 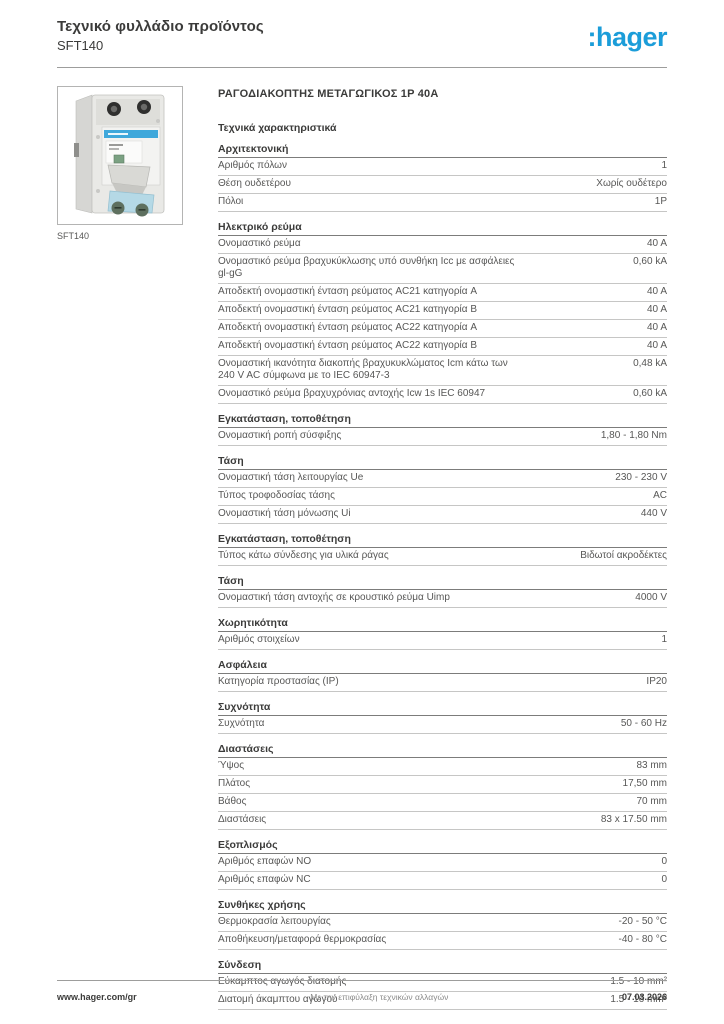 What do you see at coordinates (442, 462) in the screenshot?
I see `section-heading: Τάση` at bounding box center [442, 462].